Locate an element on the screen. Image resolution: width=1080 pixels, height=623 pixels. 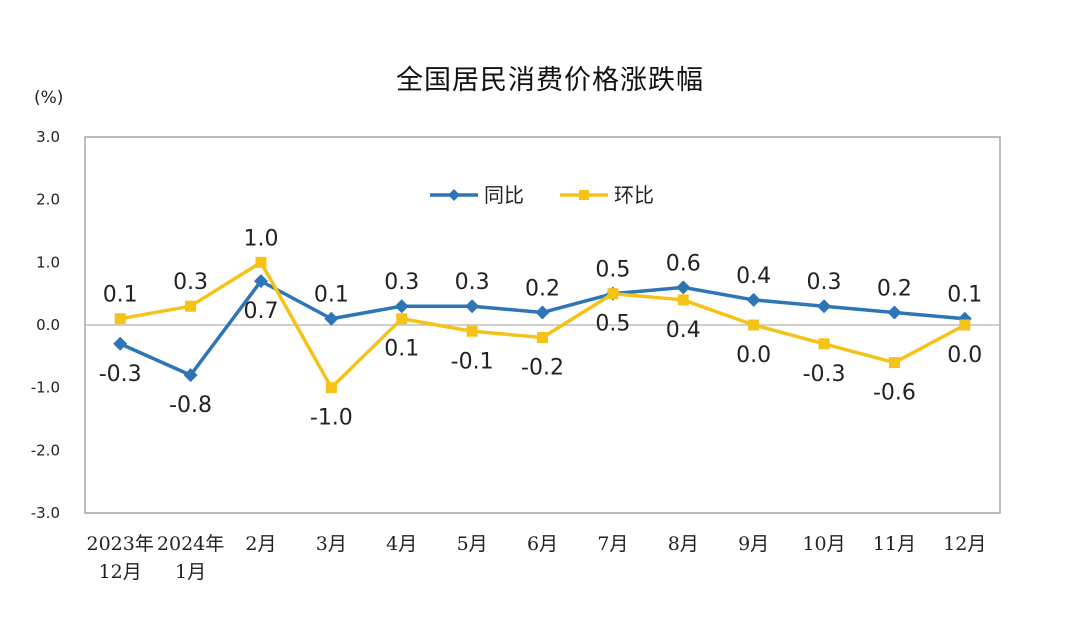
data-label: 0.6 is located at coordinates (683, 263).